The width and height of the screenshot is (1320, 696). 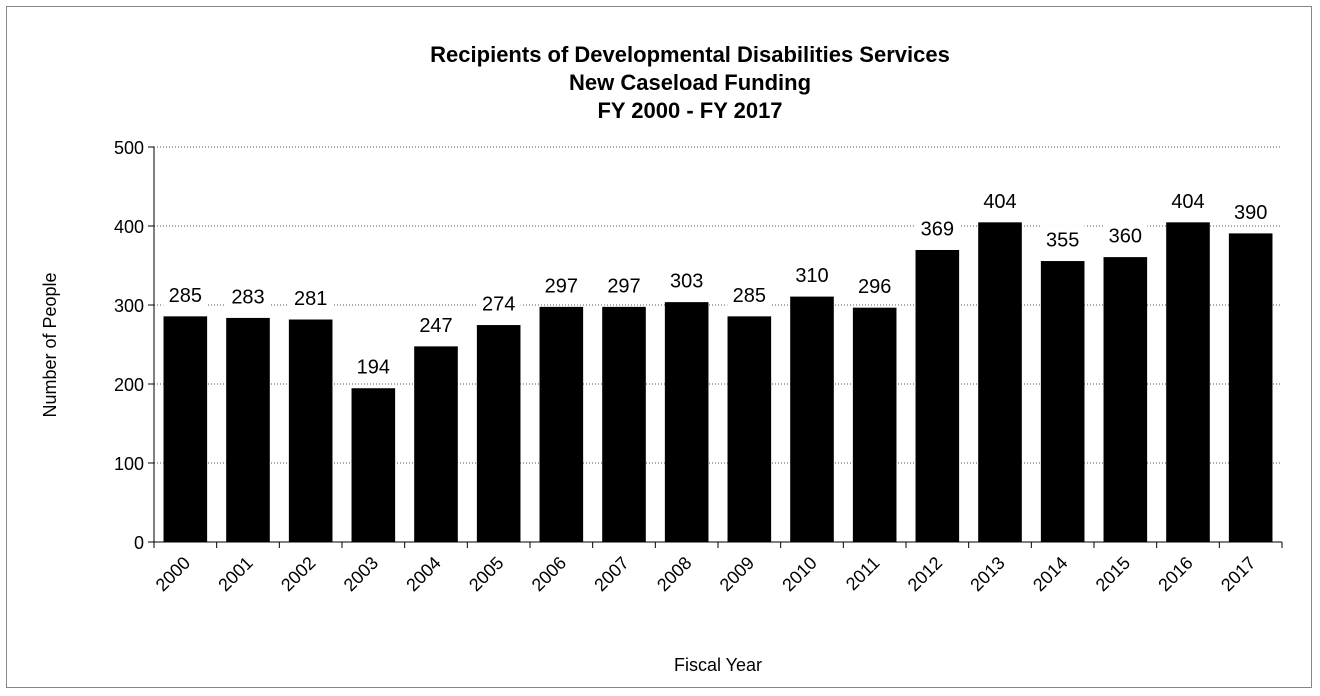 I want to click on data-label: 355, so click(x=1062, y=241).